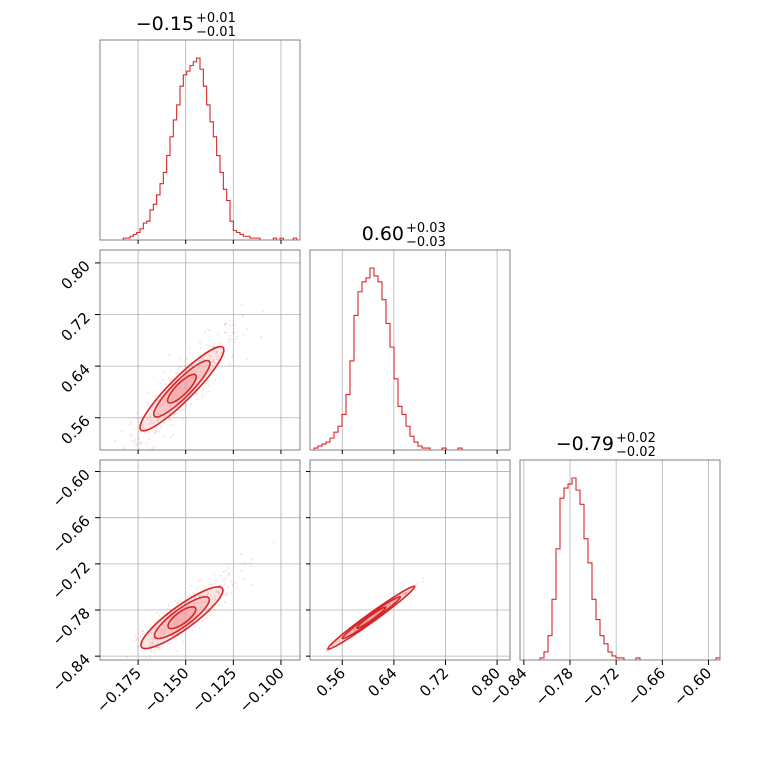  What do you see at coordinates (167, 690) in the screenshot?
I see `x-tick-label: −0.150` at bounding box center [167, 690].